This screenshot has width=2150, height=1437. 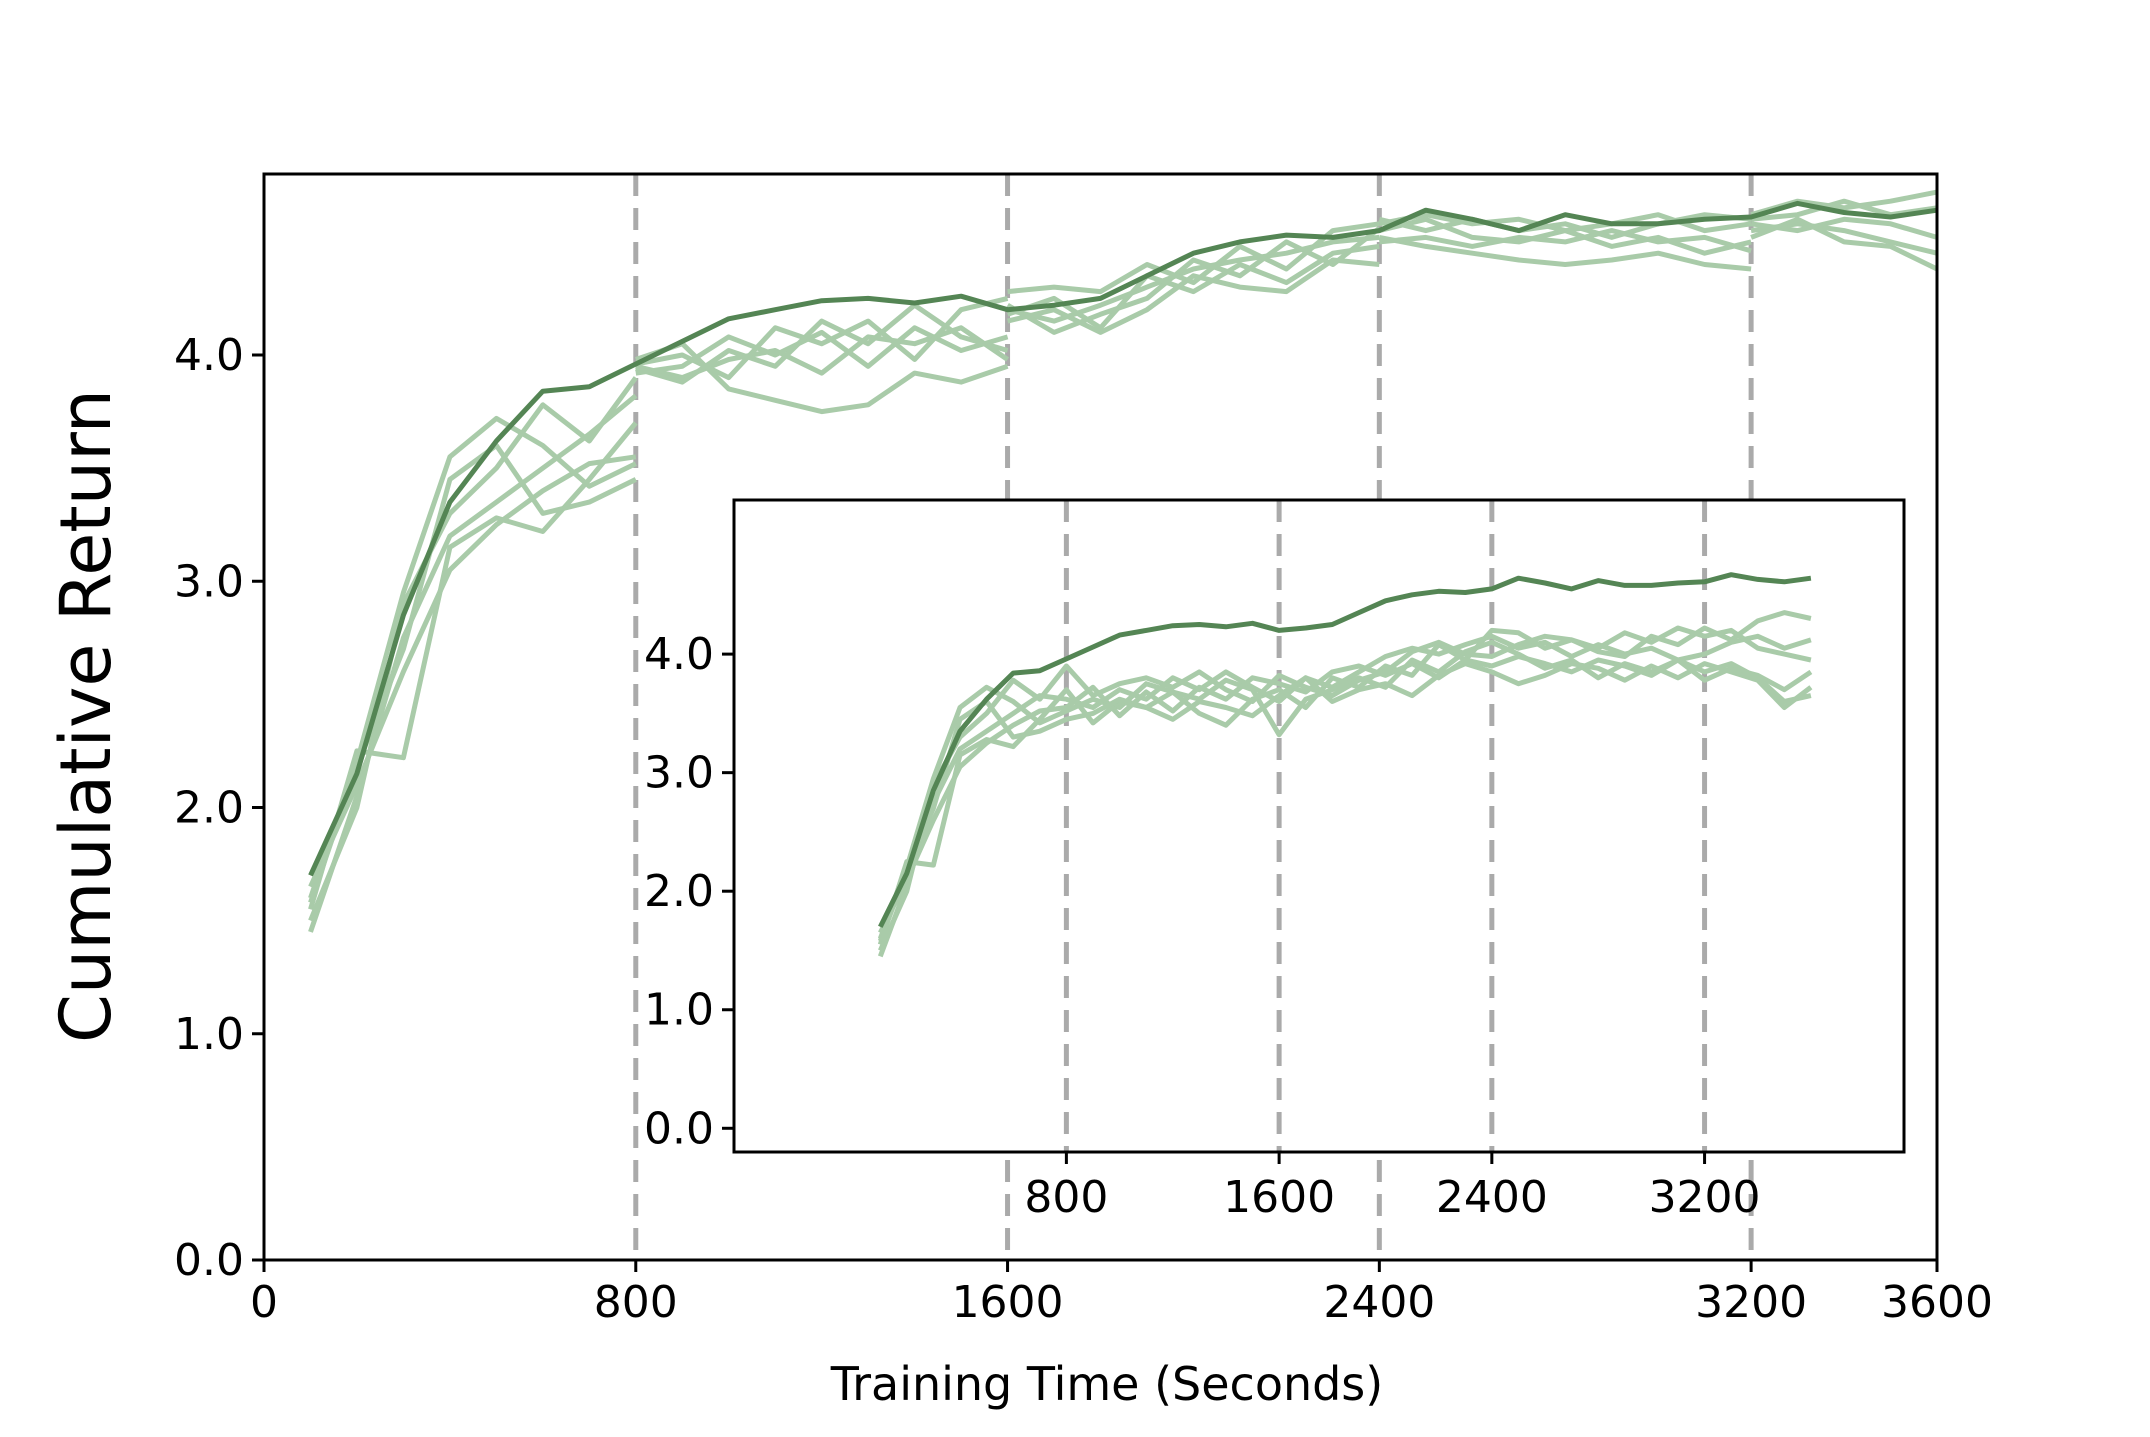 I want to click on inset-x-ticks: 800 1600 2400 3200, so click(x=1392, y=1187).